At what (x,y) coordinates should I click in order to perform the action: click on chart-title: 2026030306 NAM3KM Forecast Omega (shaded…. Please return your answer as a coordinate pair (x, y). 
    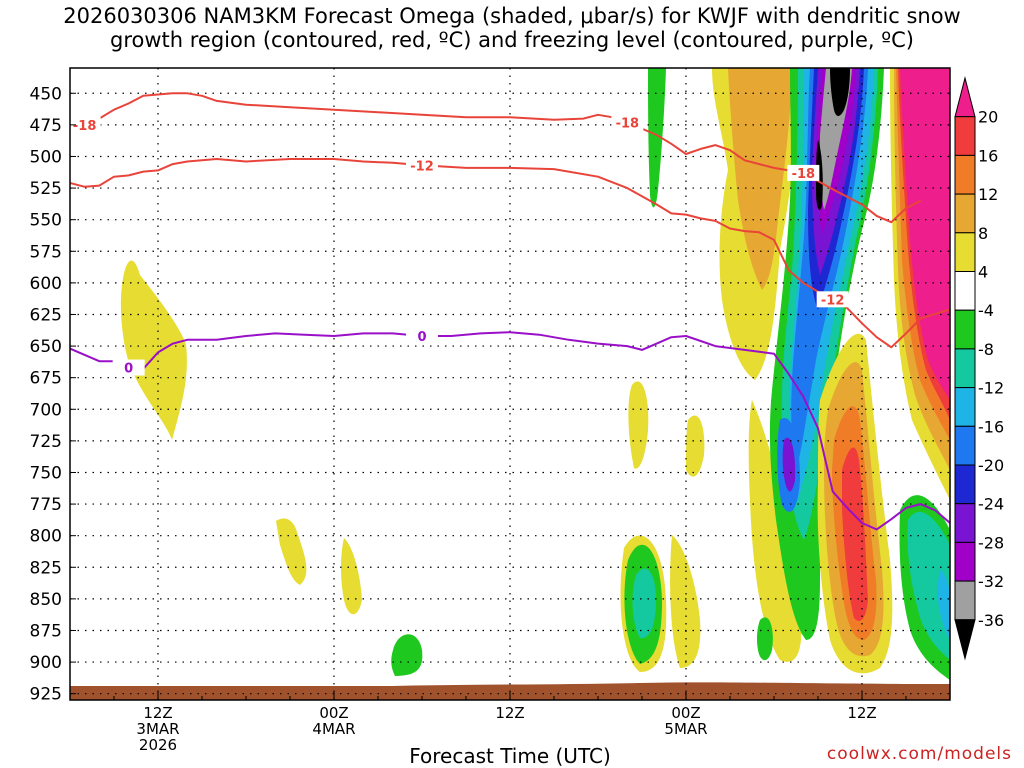
    Looking at the image, I should click on (512, 28).